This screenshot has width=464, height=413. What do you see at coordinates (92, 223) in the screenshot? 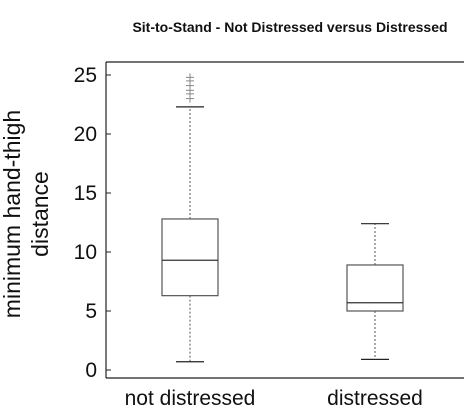
I see `y-axis-ticks: 0 5 10 15 20 25` at bounding box center [92, 223].